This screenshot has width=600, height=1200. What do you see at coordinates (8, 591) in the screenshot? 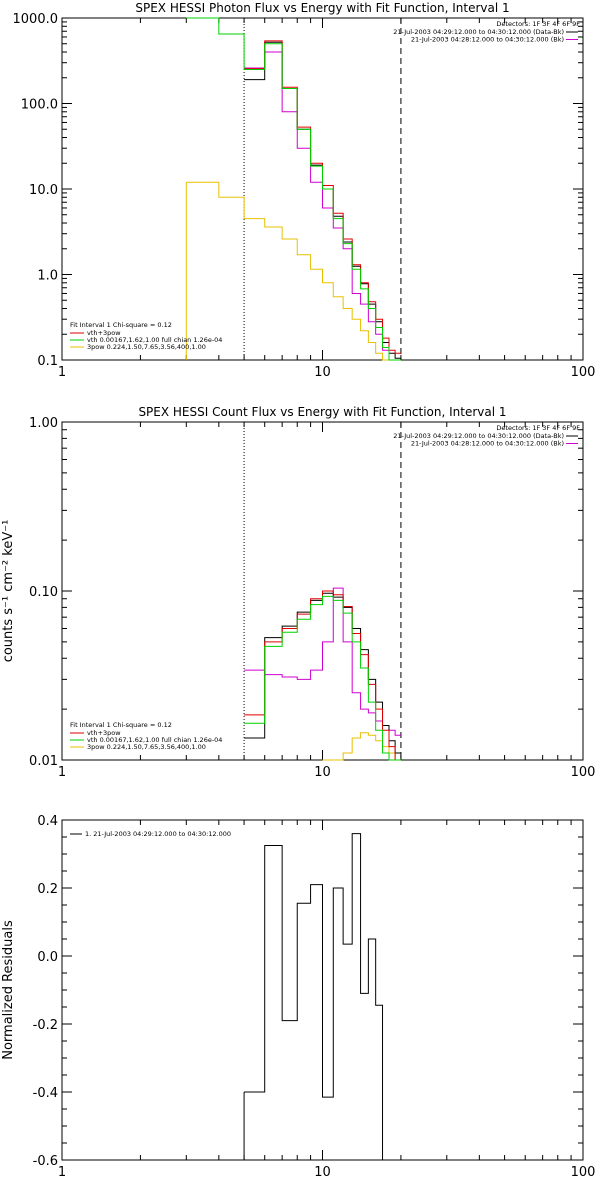
I see `y-axis-label: counts s⁻¹ cm⁻² keV⁻¹` at bounding box center [8, 591].